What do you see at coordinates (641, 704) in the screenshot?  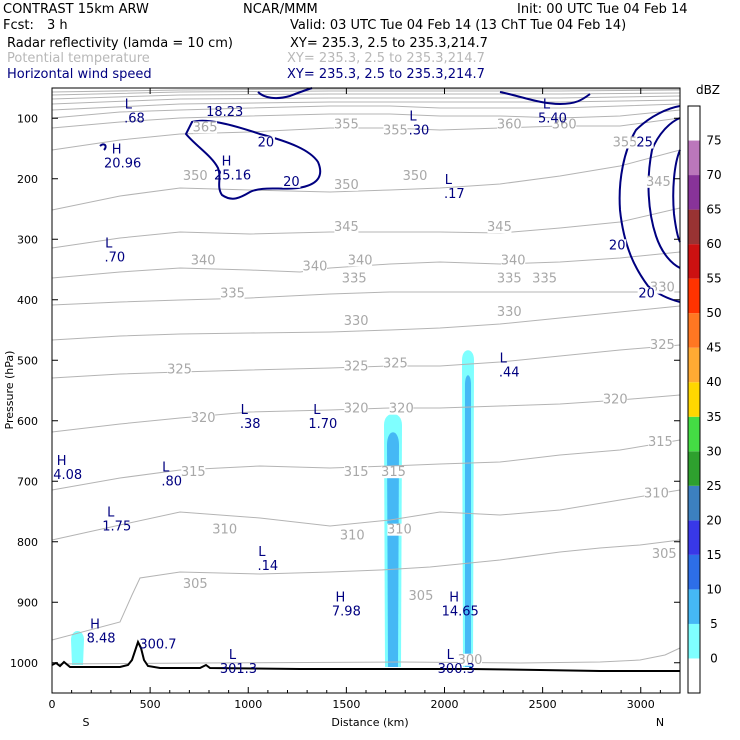 I see `x-tick-label-6: 3000` at bounding box center [641, 704].